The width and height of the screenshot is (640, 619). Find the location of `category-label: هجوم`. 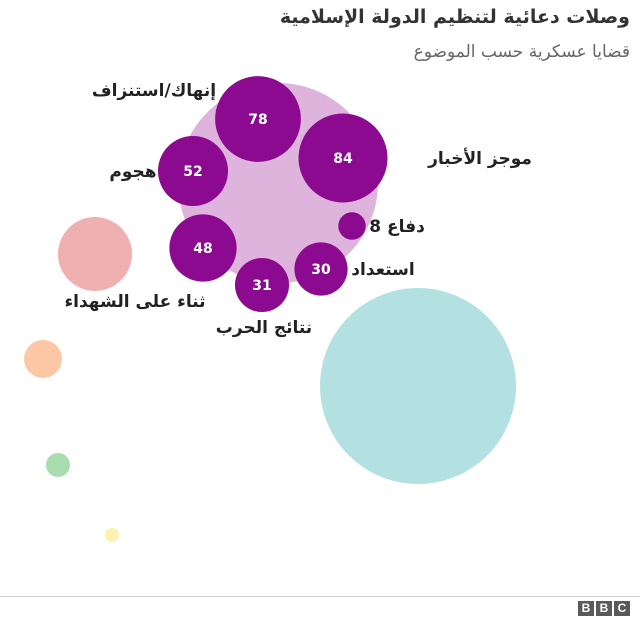

category-label: هجوم is located at coordinates (132, 172).